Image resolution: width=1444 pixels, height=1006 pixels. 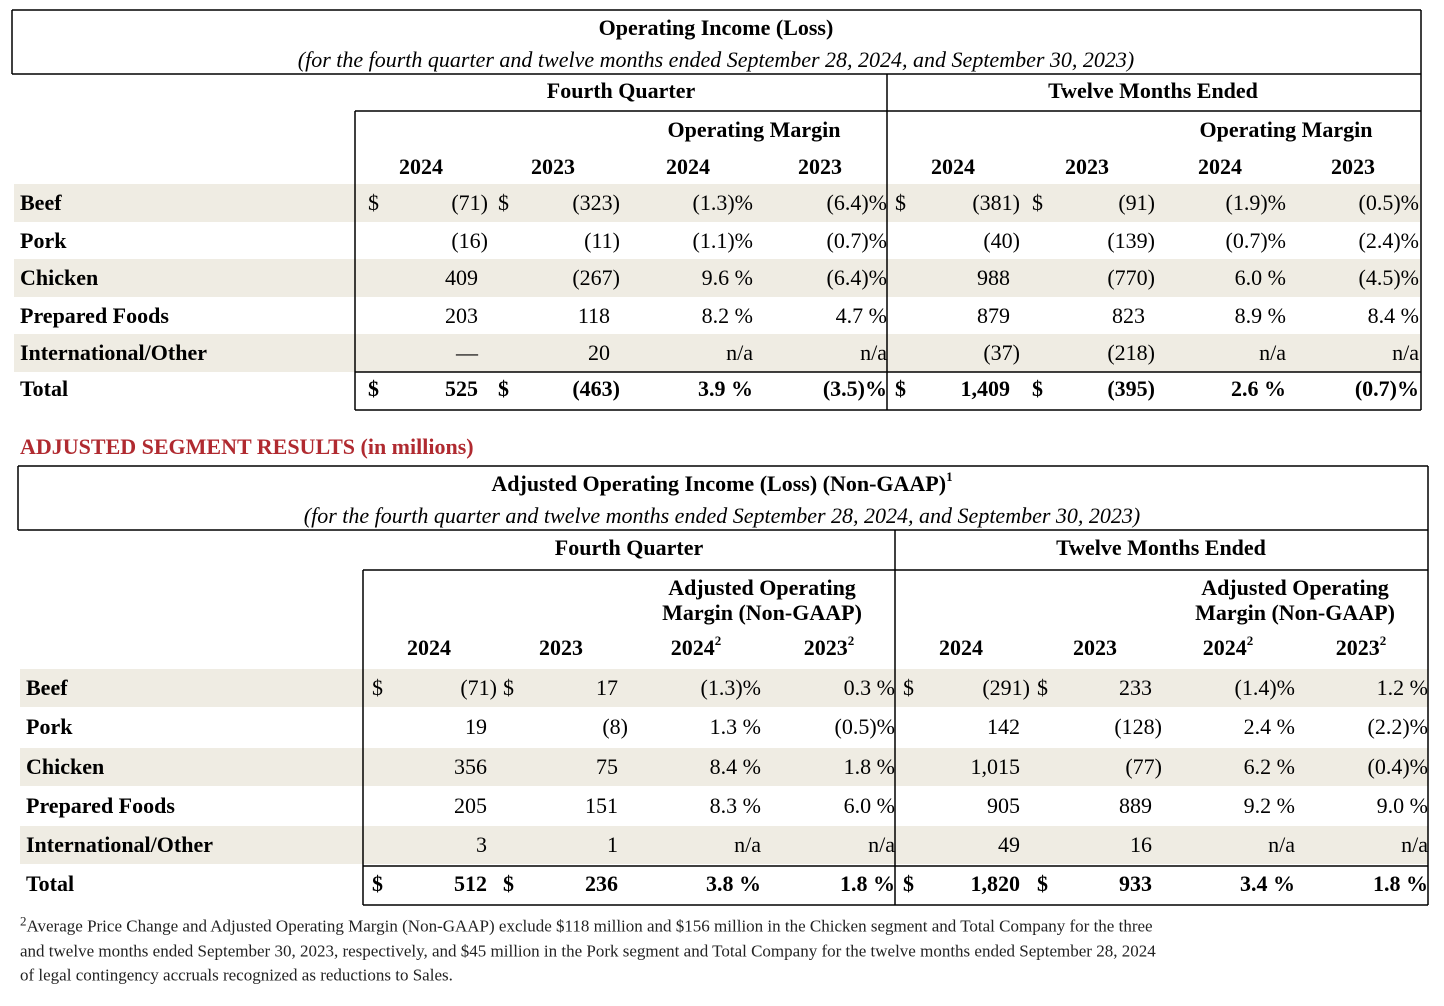 What do you see at coordinates (469, 240) in the screenshot?
I see `text: (16)` at bounding box center [469, 240].